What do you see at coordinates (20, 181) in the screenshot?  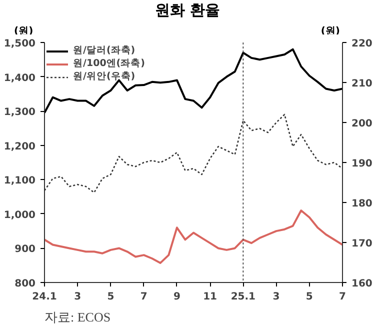 I see `y-tick-label: 1,100` at bounding box center [20, 181].